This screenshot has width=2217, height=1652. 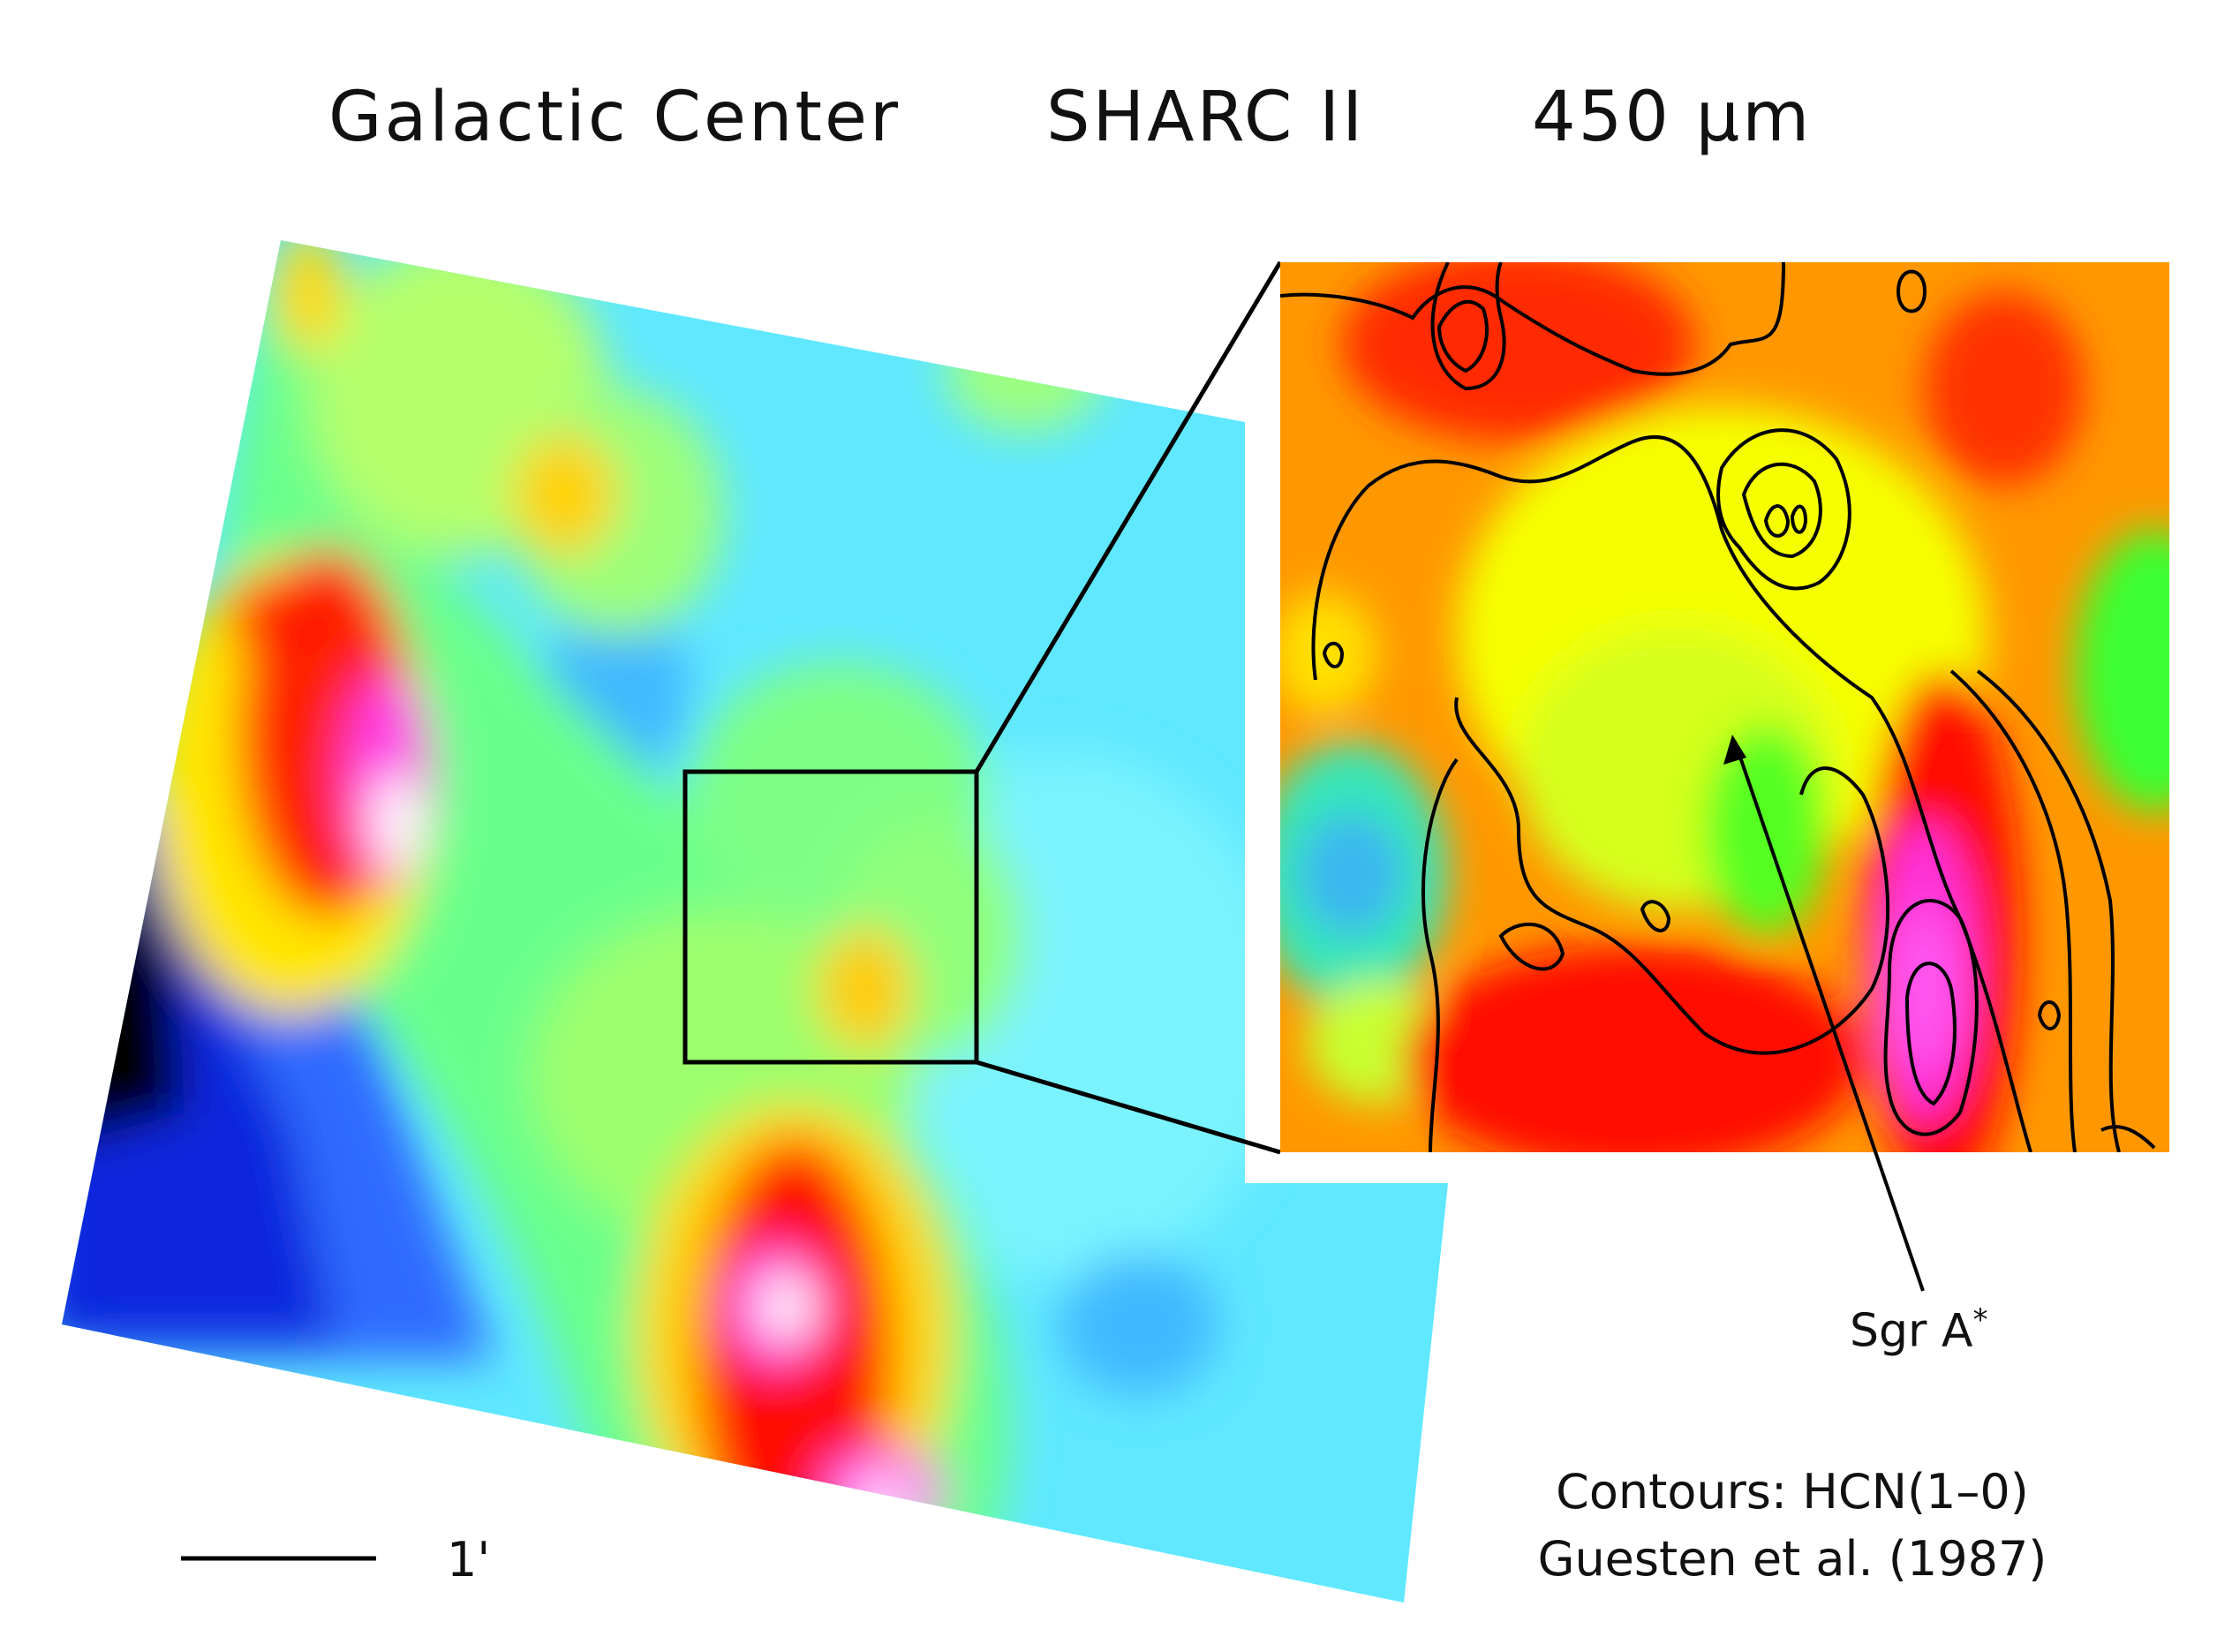 I want to click on contours-caption: Contours: HCN(1–0), so click(x=1793, y=1492).